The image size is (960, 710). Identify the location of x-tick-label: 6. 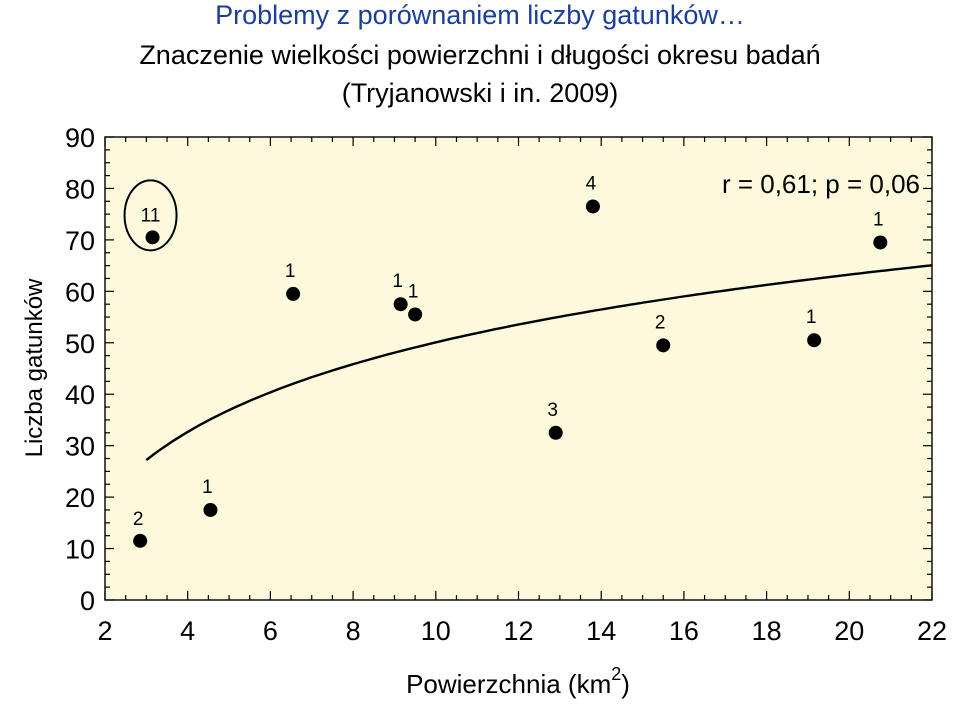
(270, 631).